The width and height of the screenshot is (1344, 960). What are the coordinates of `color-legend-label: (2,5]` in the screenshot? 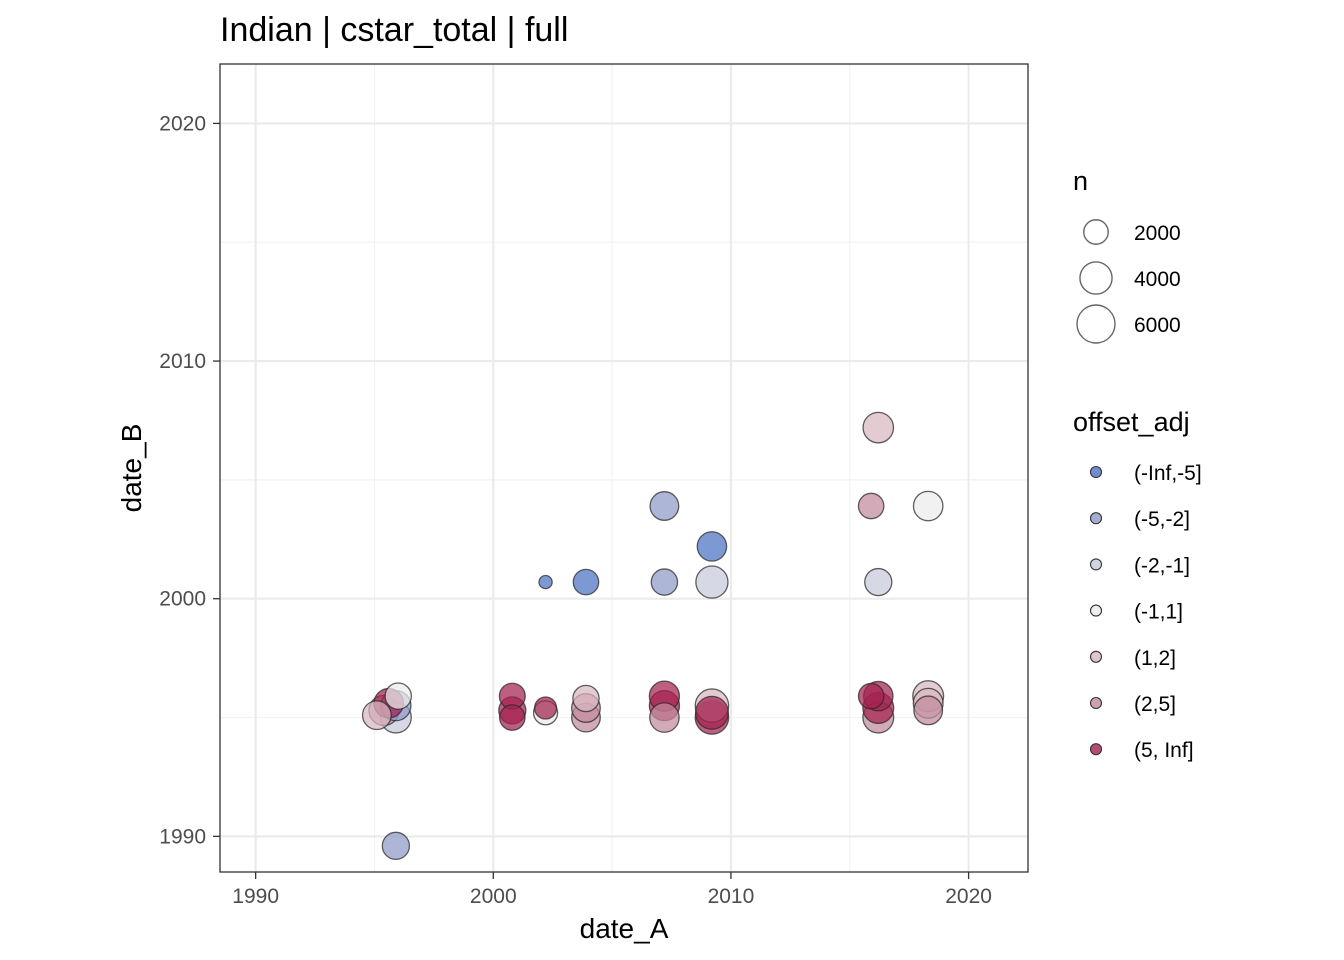 It's located at (1155, 704).